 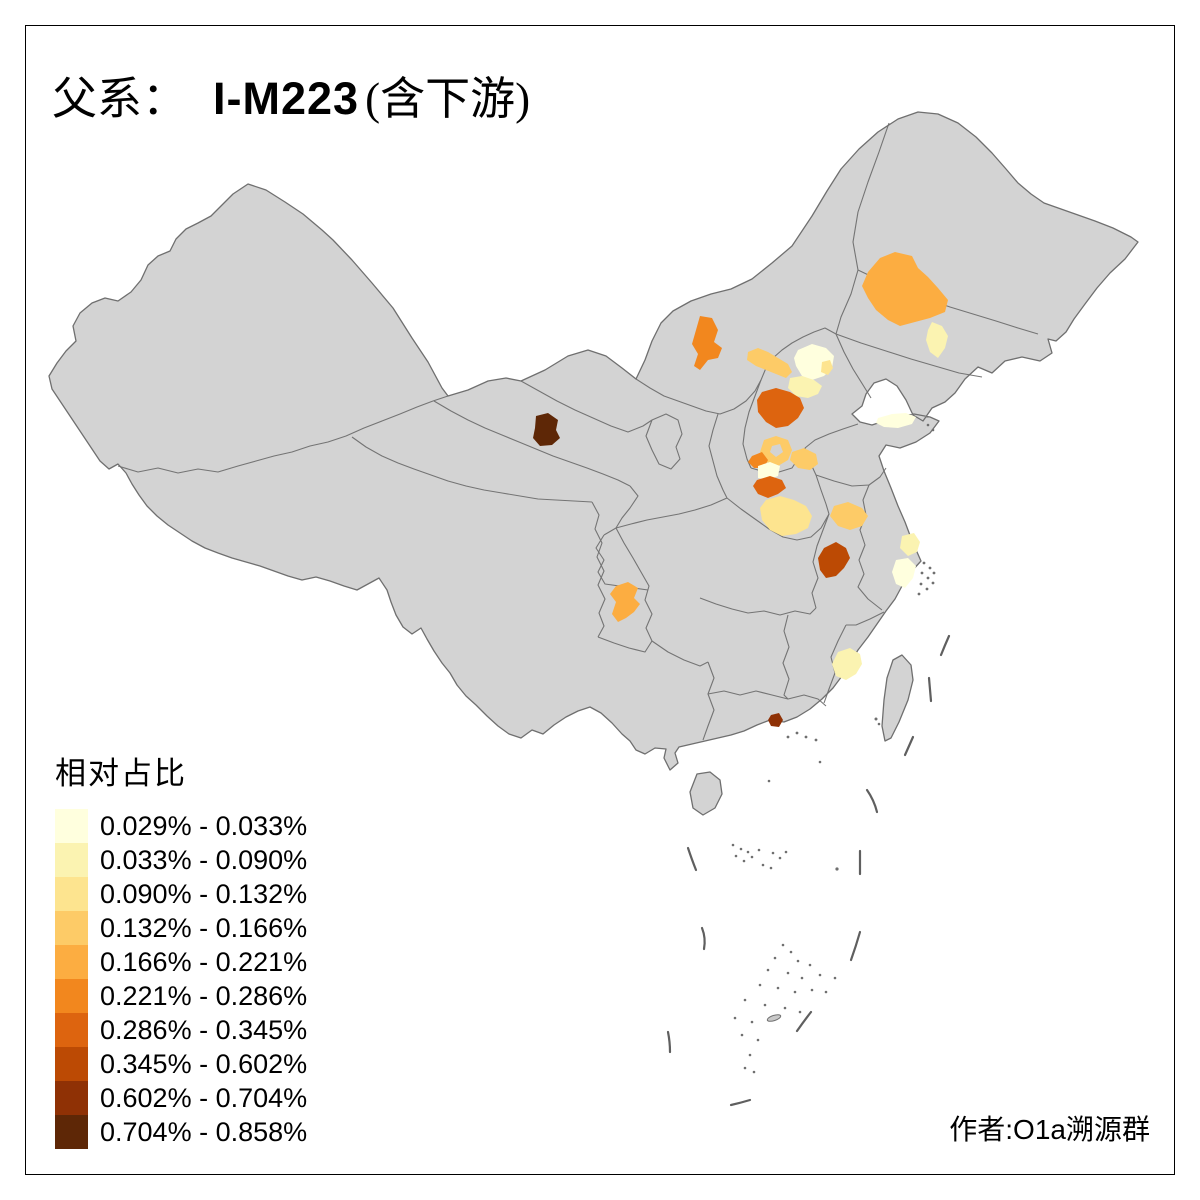 I want to click on region-fujian-central, so click(x=847, y=664).